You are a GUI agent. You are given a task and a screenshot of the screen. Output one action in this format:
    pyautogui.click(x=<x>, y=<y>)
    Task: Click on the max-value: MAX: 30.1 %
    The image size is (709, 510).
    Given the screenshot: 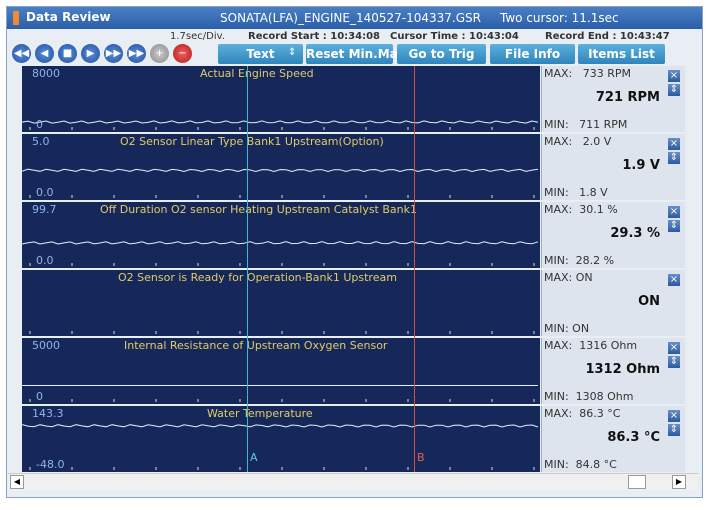 What is the action you would take?
    pyautogui.click(x=581, y=209)
    